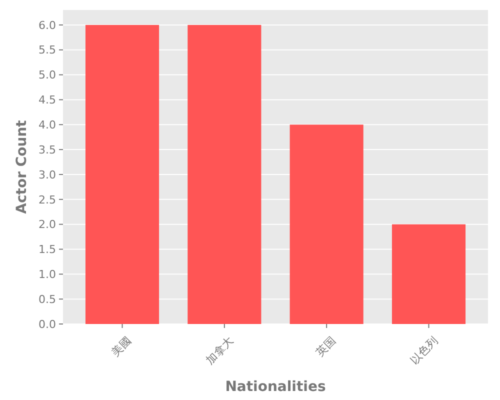  I want to click on y-tick-label: 0.0, so click(47, 324).